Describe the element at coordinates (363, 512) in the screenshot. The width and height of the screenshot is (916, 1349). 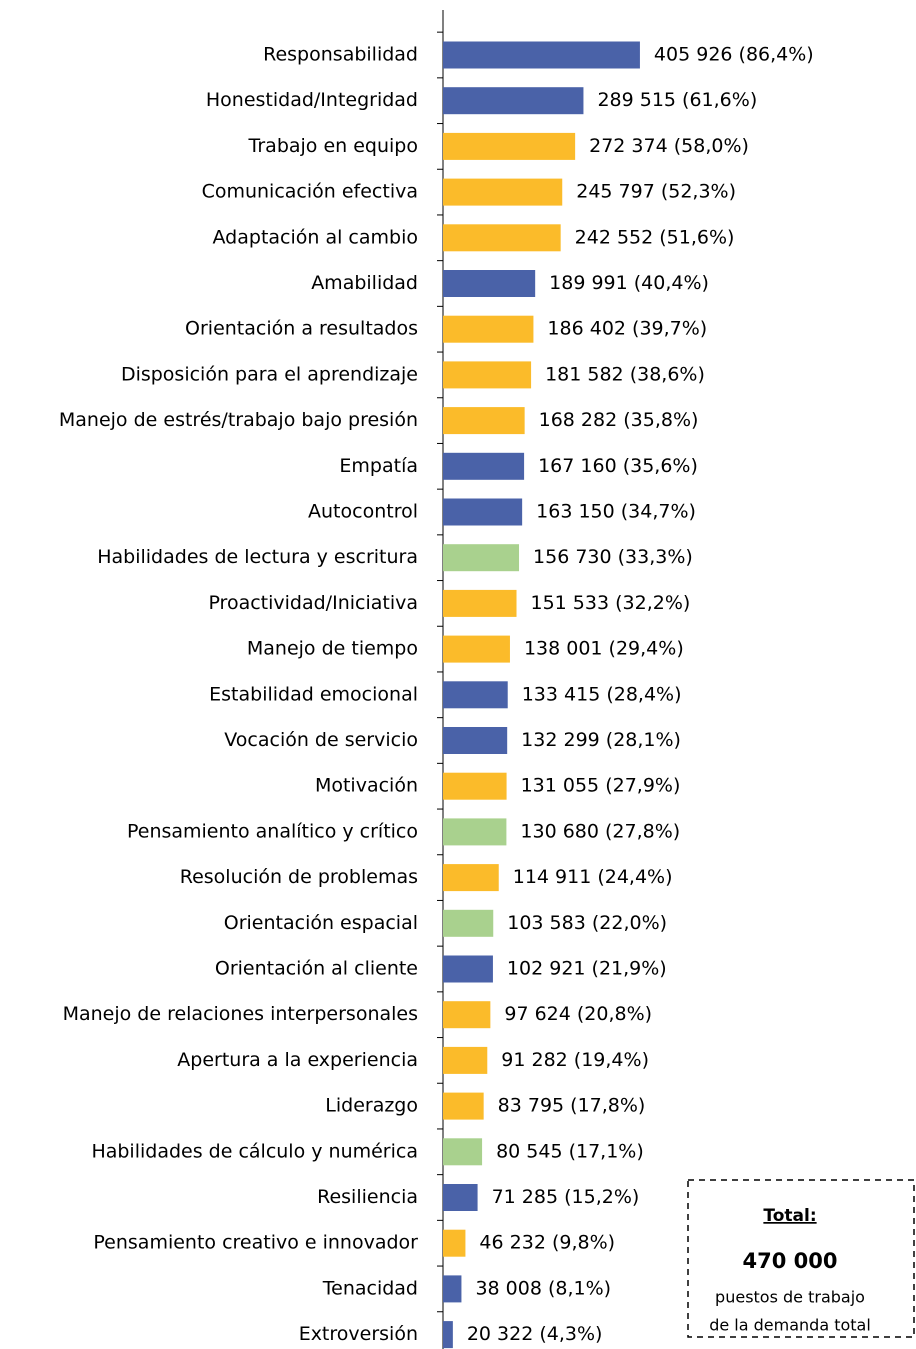
I see `category-label: Autocontrol` at that location.